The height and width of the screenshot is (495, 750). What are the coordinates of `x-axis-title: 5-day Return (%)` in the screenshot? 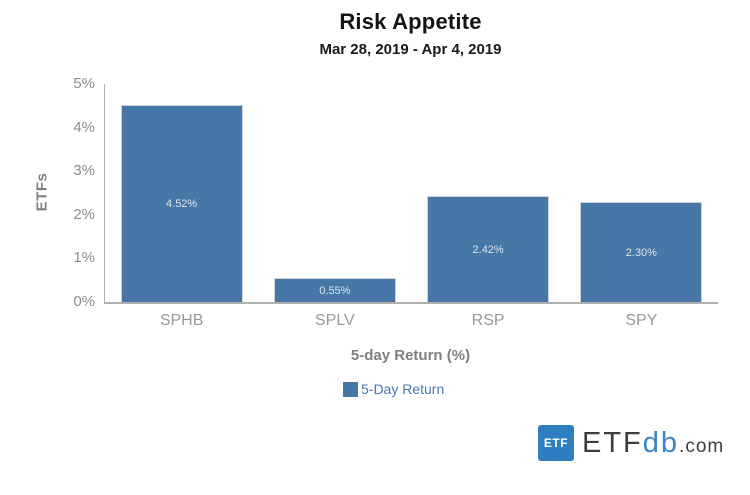 It's located at (410, 355).